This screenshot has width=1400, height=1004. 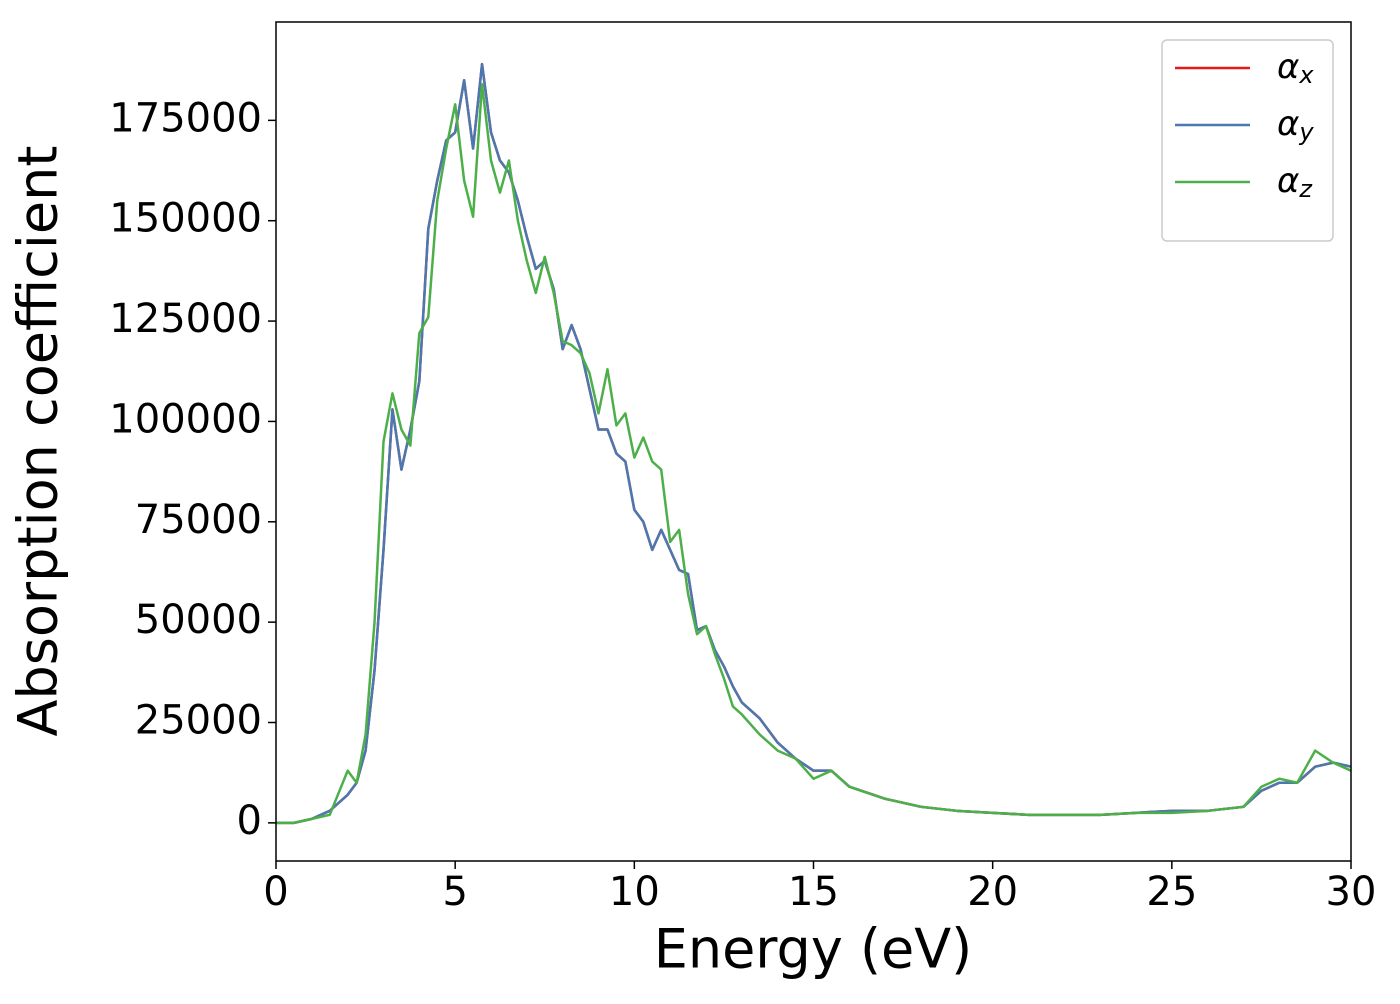 I want to click on y-tick-label: 25000, so click(x=198, y=721).